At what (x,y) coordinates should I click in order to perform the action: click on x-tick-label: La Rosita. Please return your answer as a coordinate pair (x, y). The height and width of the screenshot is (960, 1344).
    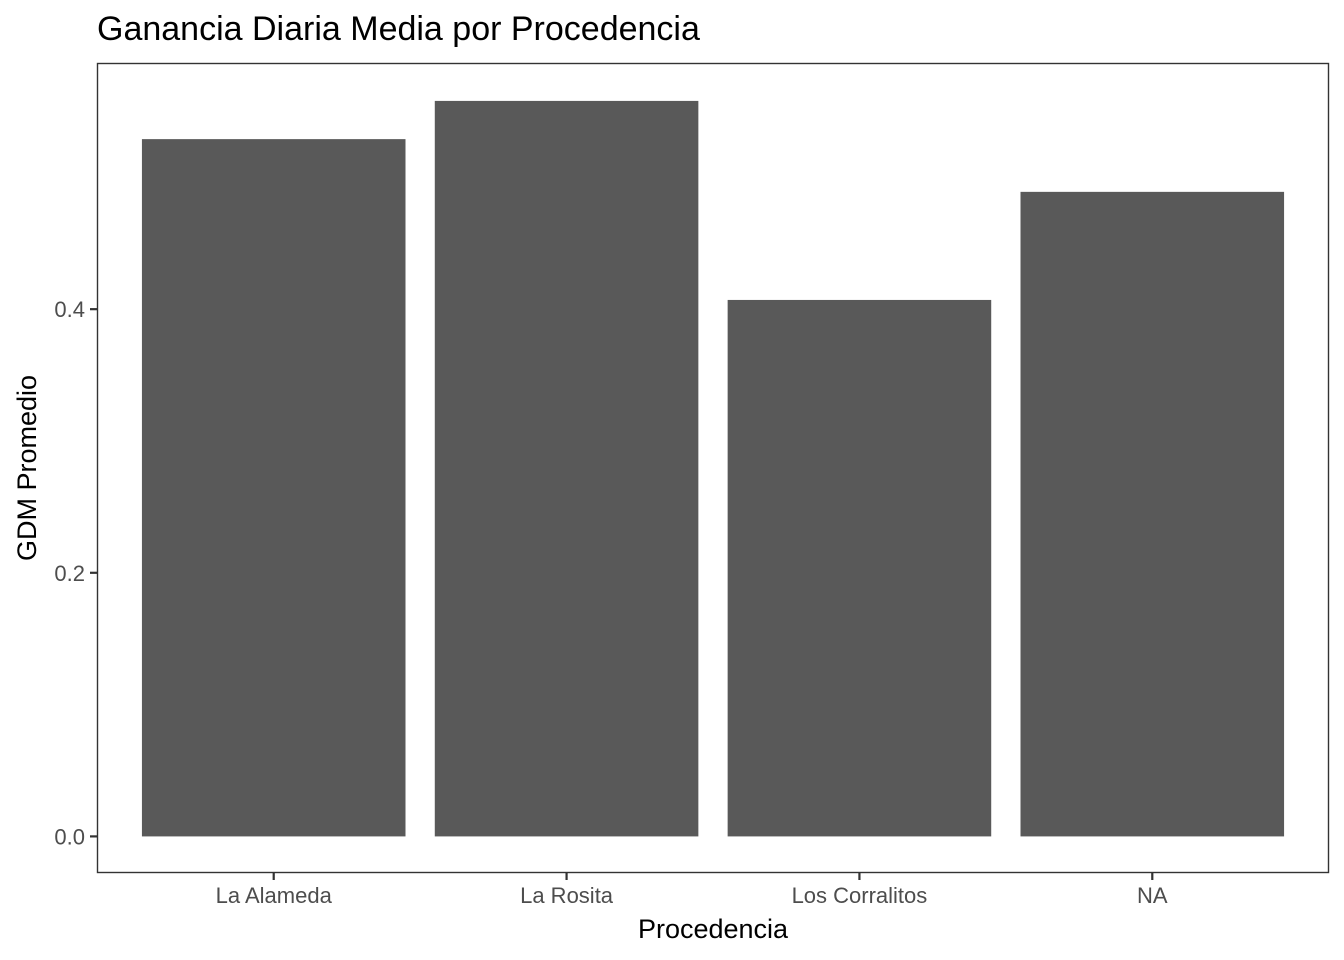
    Looking at the image, I should click on (567, 895).